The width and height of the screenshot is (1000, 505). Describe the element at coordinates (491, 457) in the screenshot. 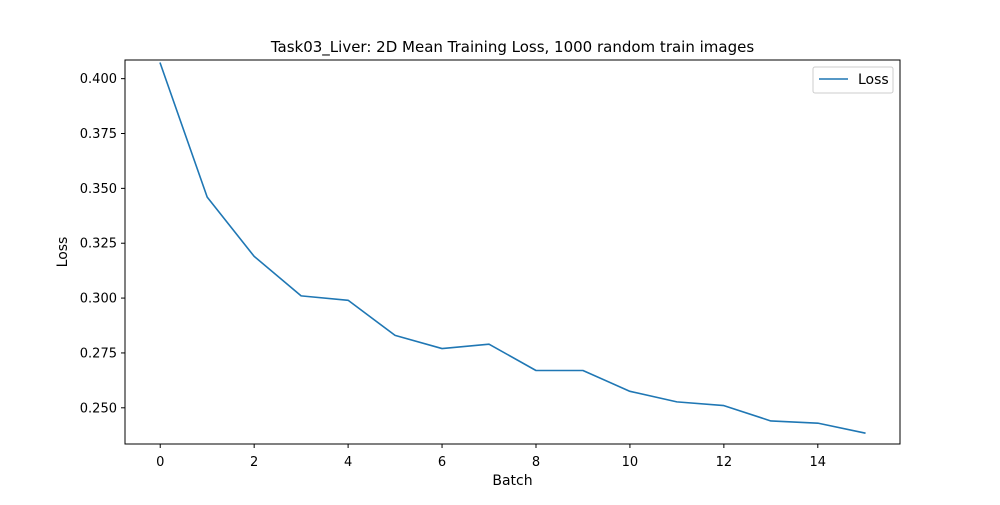

I see `x-axis-ticks: 0 2 4 6 8 10 12 14` at that location.